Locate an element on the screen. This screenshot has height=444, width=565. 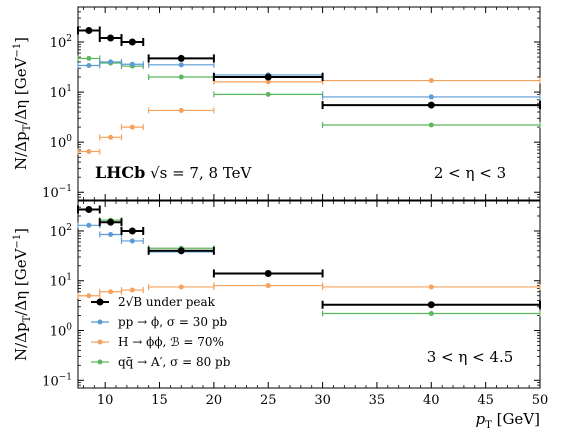
legend-label-phi: pp → ϕ, σ = 30 pb is located at coordinates (172, 322).